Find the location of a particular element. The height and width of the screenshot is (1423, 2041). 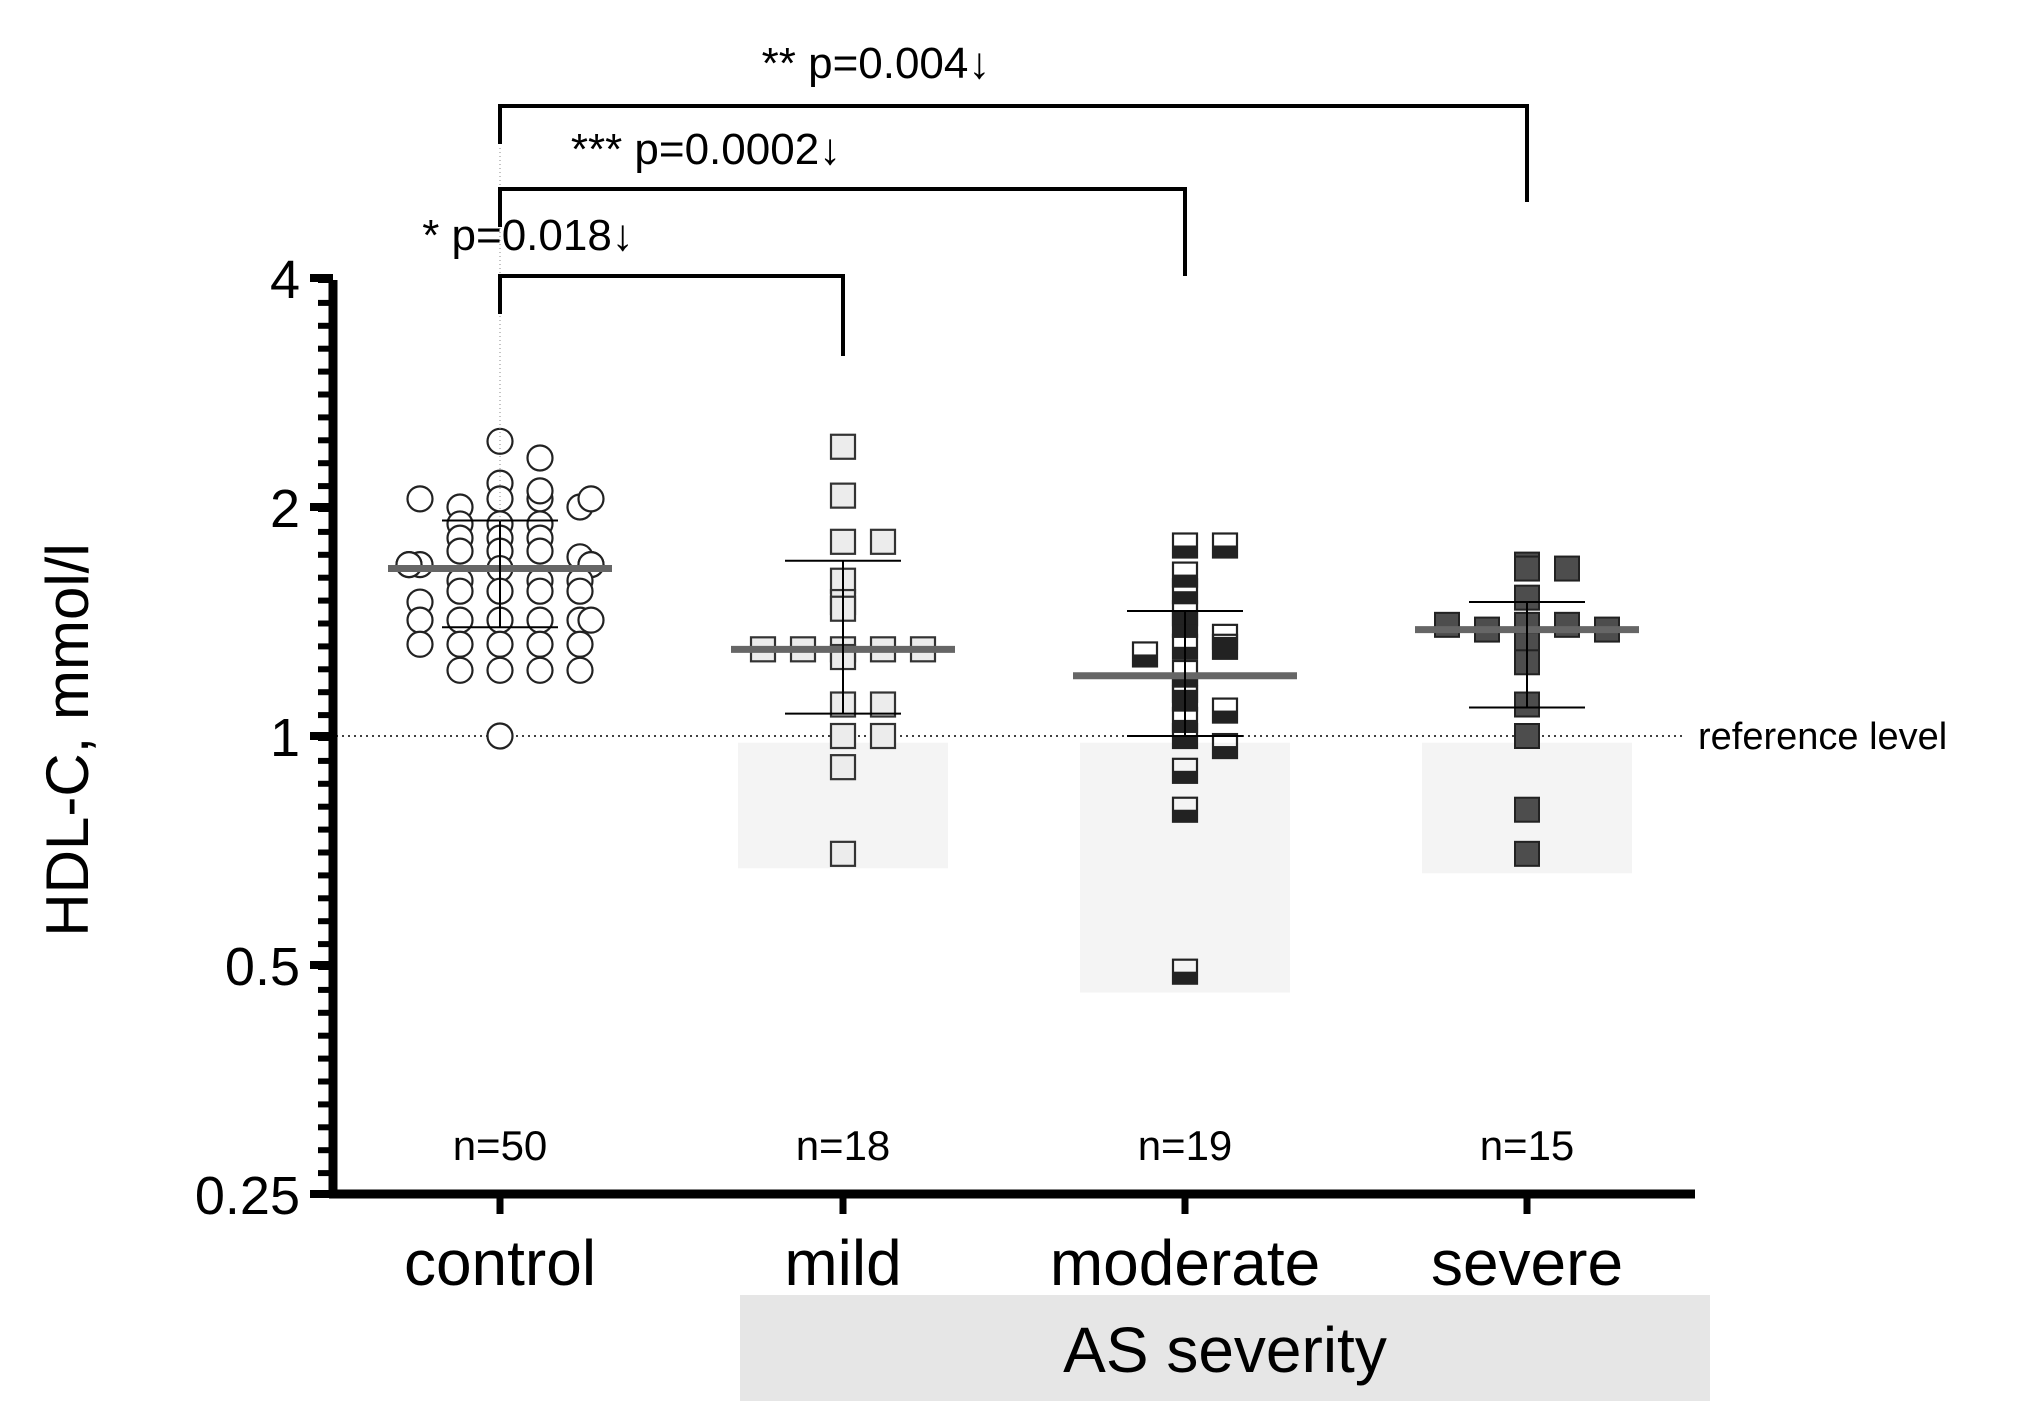

y-tick-label: 4 is located at coordinates (285, 280).